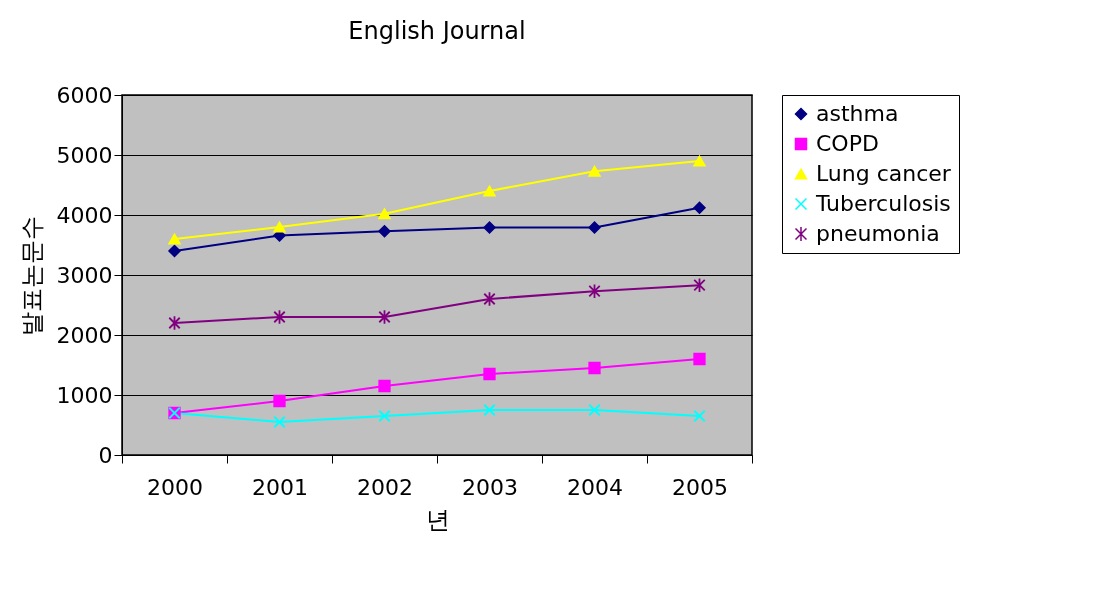 Image resolution: width=1097 pixels, height=610 pixels. Describe the element at coordinates (884, 173) in the screenshot. I see `legend-label: Lung cancer` at that location.